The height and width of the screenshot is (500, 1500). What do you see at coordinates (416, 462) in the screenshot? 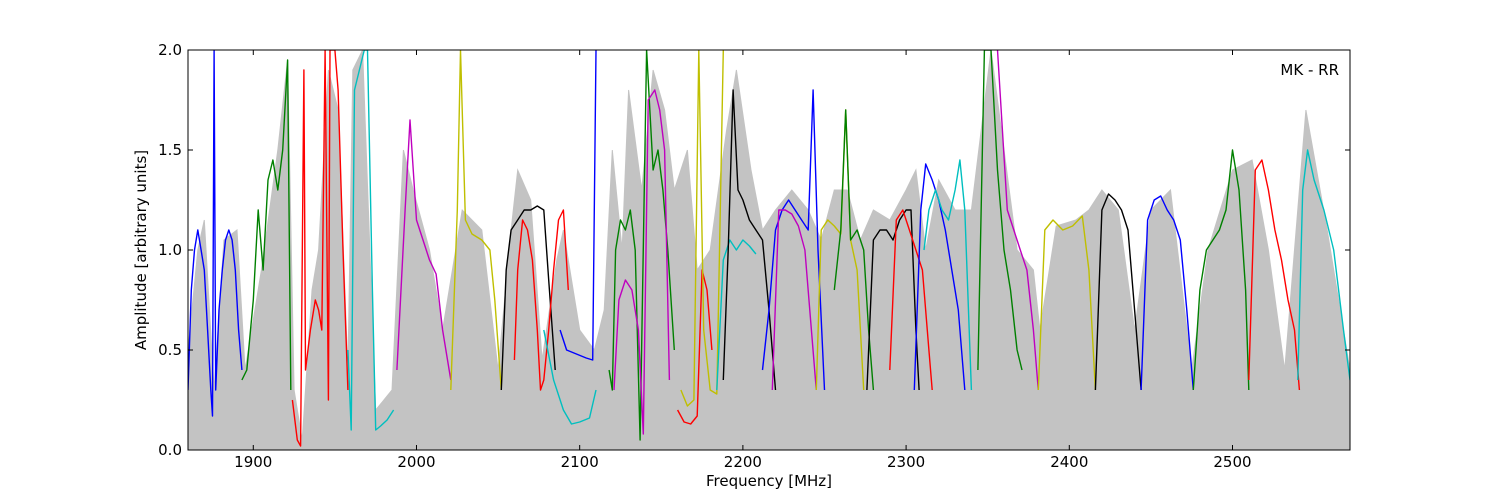
I see `x-tick-label: 2000` at bounding box center [416, 462].